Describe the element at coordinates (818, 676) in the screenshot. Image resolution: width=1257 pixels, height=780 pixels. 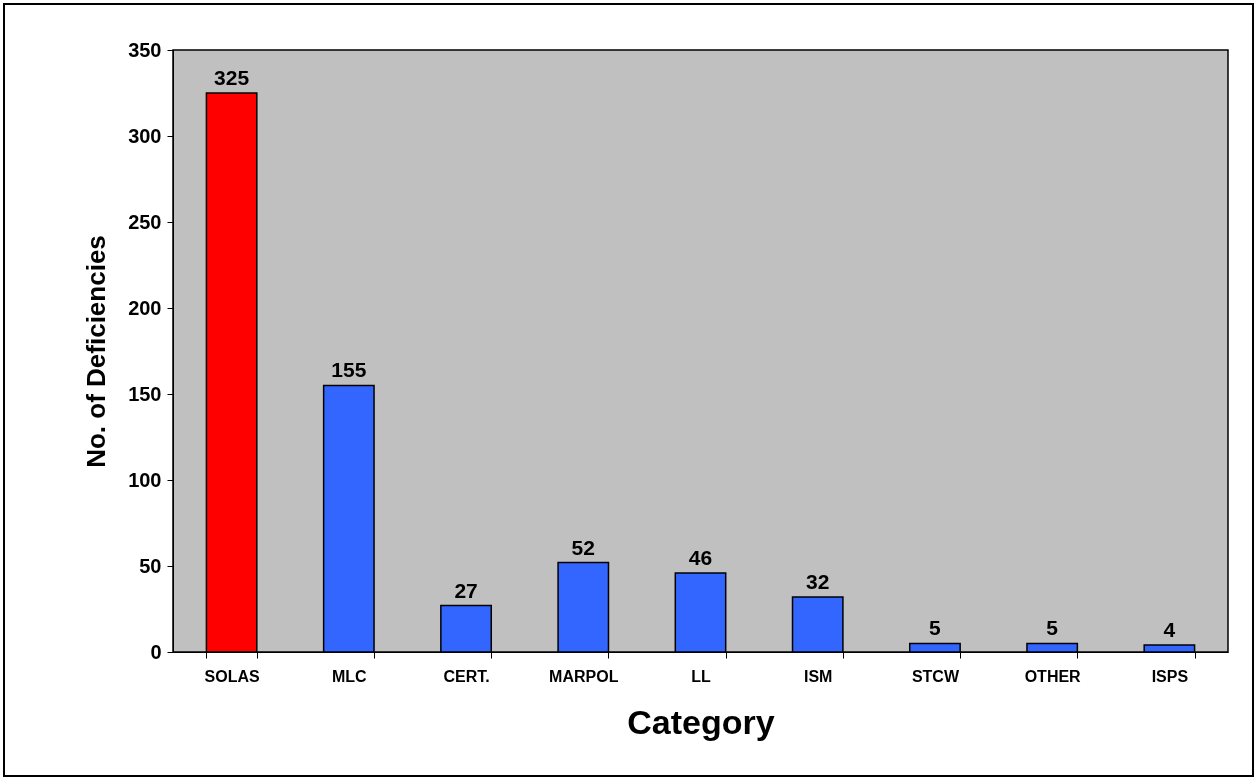
I see `x-tick-label: ISM` at that location.